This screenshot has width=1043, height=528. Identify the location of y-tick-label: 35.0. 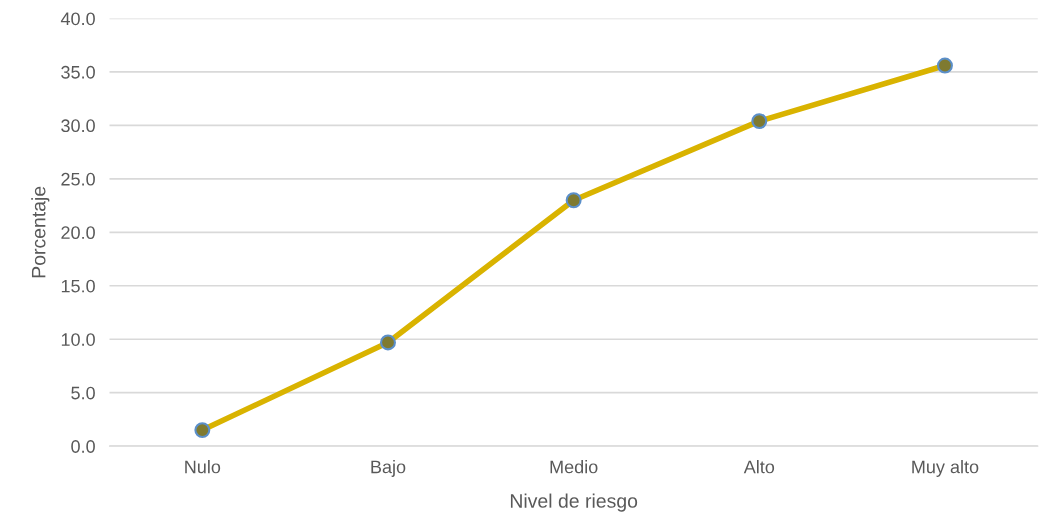
(78, 72).